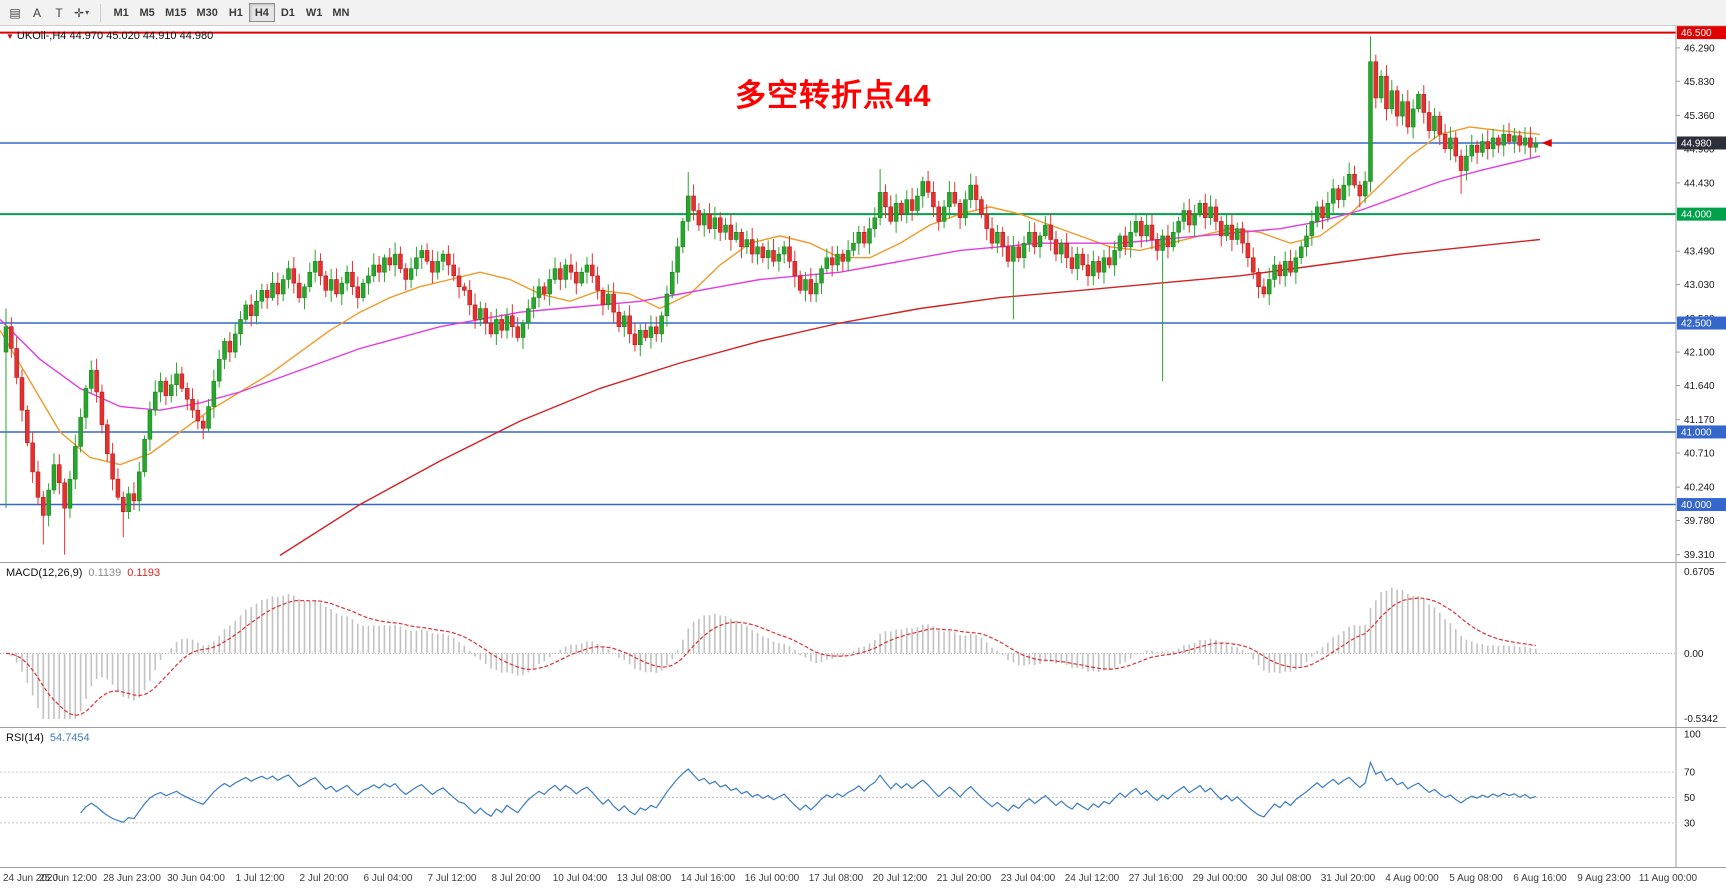 The height and width of the screenshot is (892, 1726). Describe the element at coordinates (48, 738) in the screenshot. I see `rsi-label: RSI(14) 54.7454` at that location.